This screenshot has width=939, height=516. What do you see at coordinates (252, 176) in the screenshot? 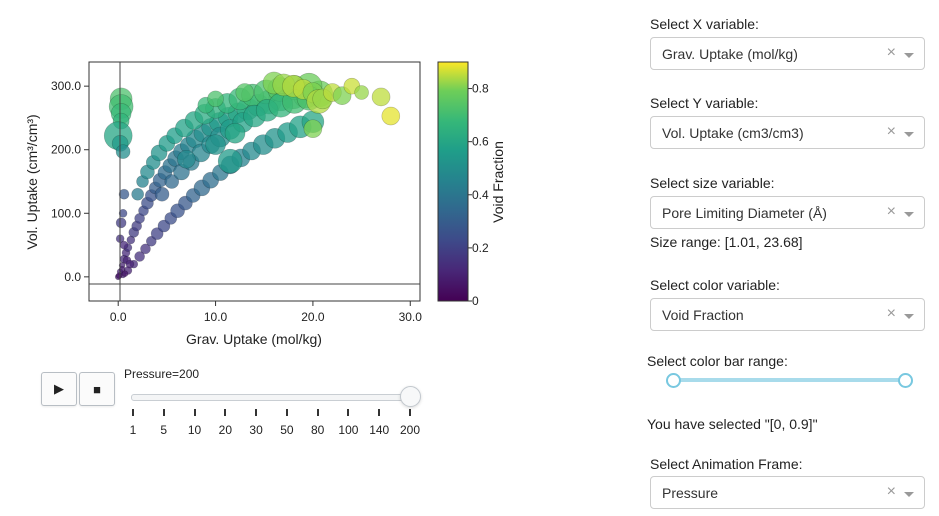
I see `points-layer` at bounding box center [252, 176].